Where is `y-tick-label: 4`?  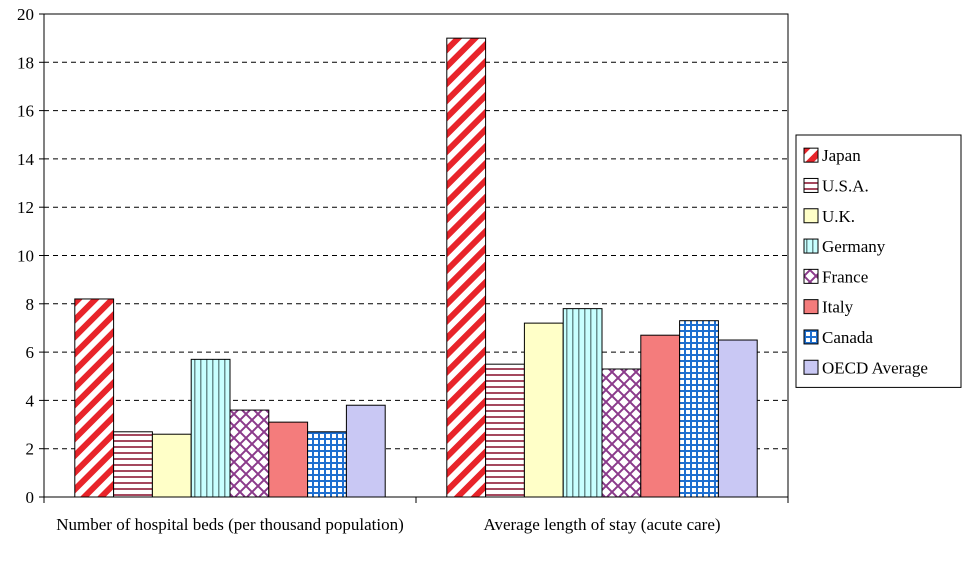
y-tick-label: 4 is located at coordinates (30, 400).